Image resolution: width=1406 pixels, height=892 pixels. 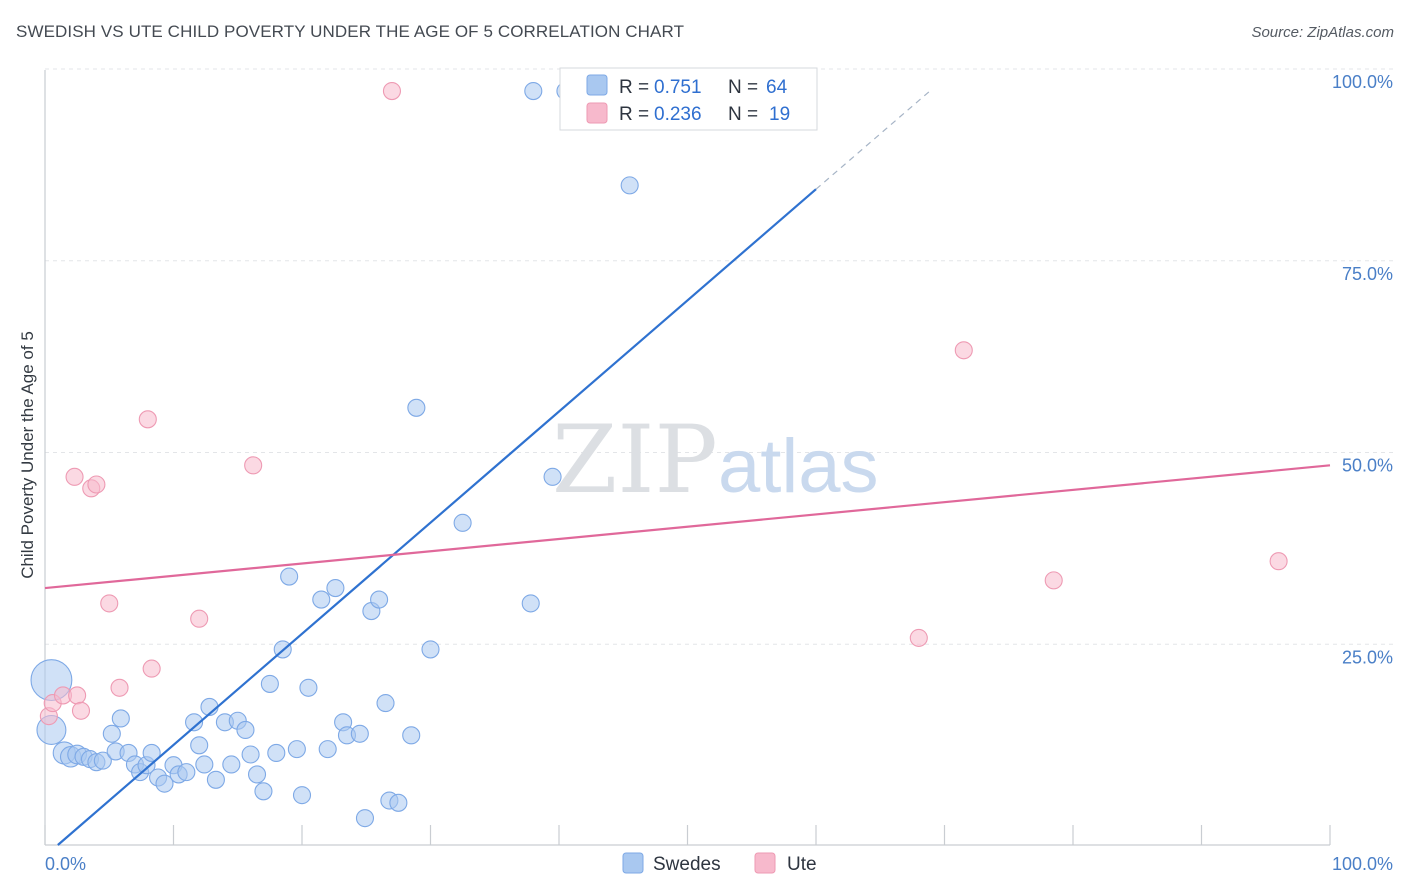 I want to click on source-label: Source: ZipAtlas.com, so click(x=1322, y=32).